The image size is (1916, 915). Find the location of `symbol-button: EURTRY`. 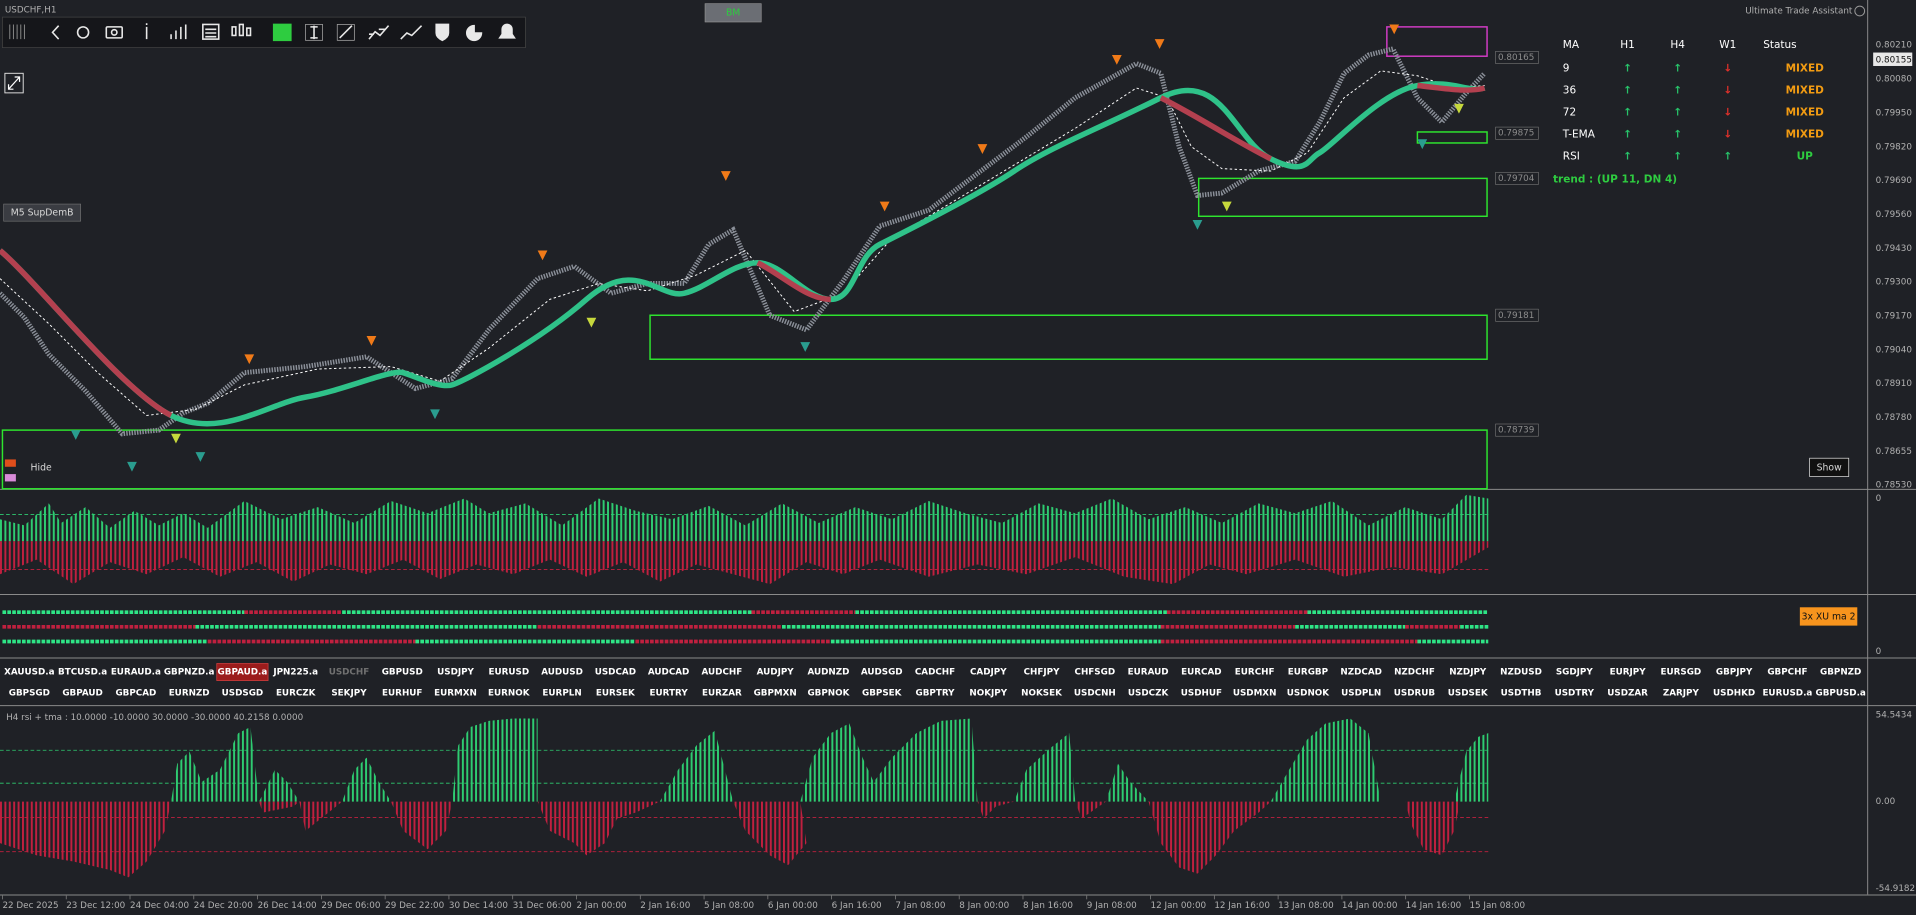

symbol-button: EURTRY is located at coordinates (669, 693).